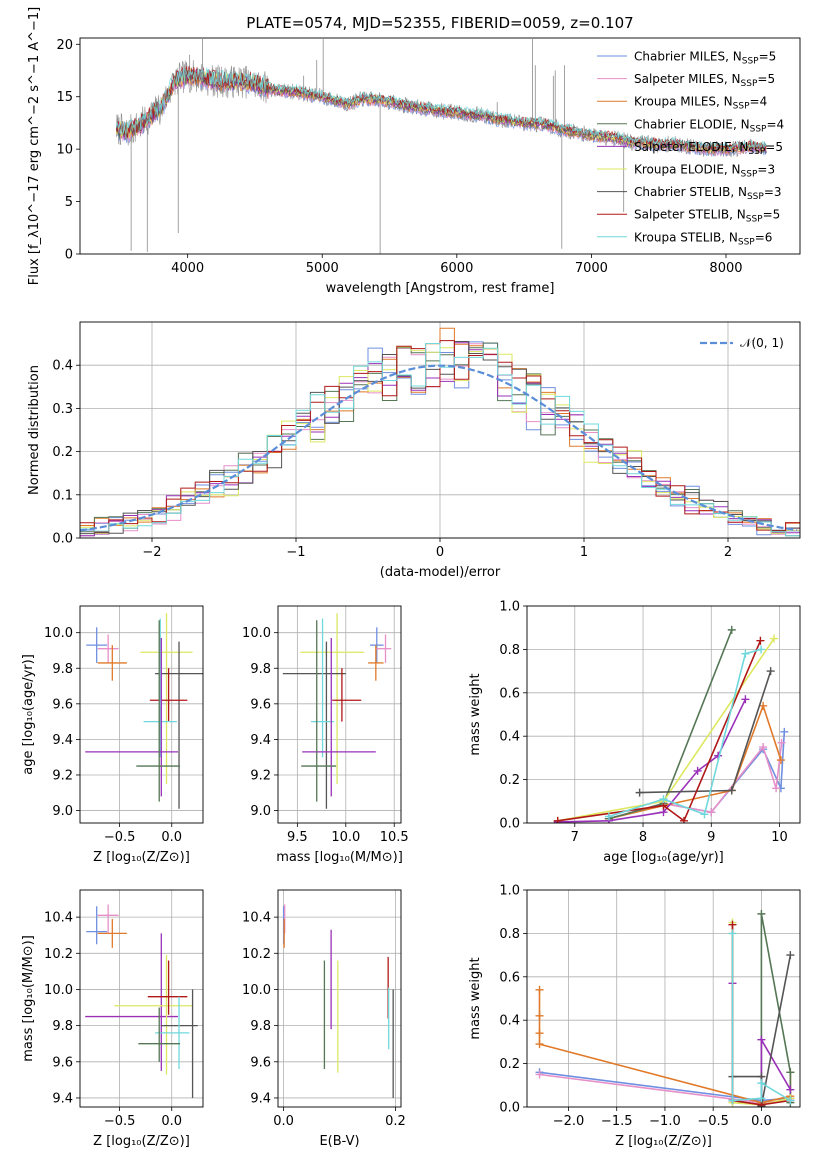 This screenshot has height=1170, width=819. Describe the element at coordinates (697, 775) in the screenshot. I see `weight-line` at that location.